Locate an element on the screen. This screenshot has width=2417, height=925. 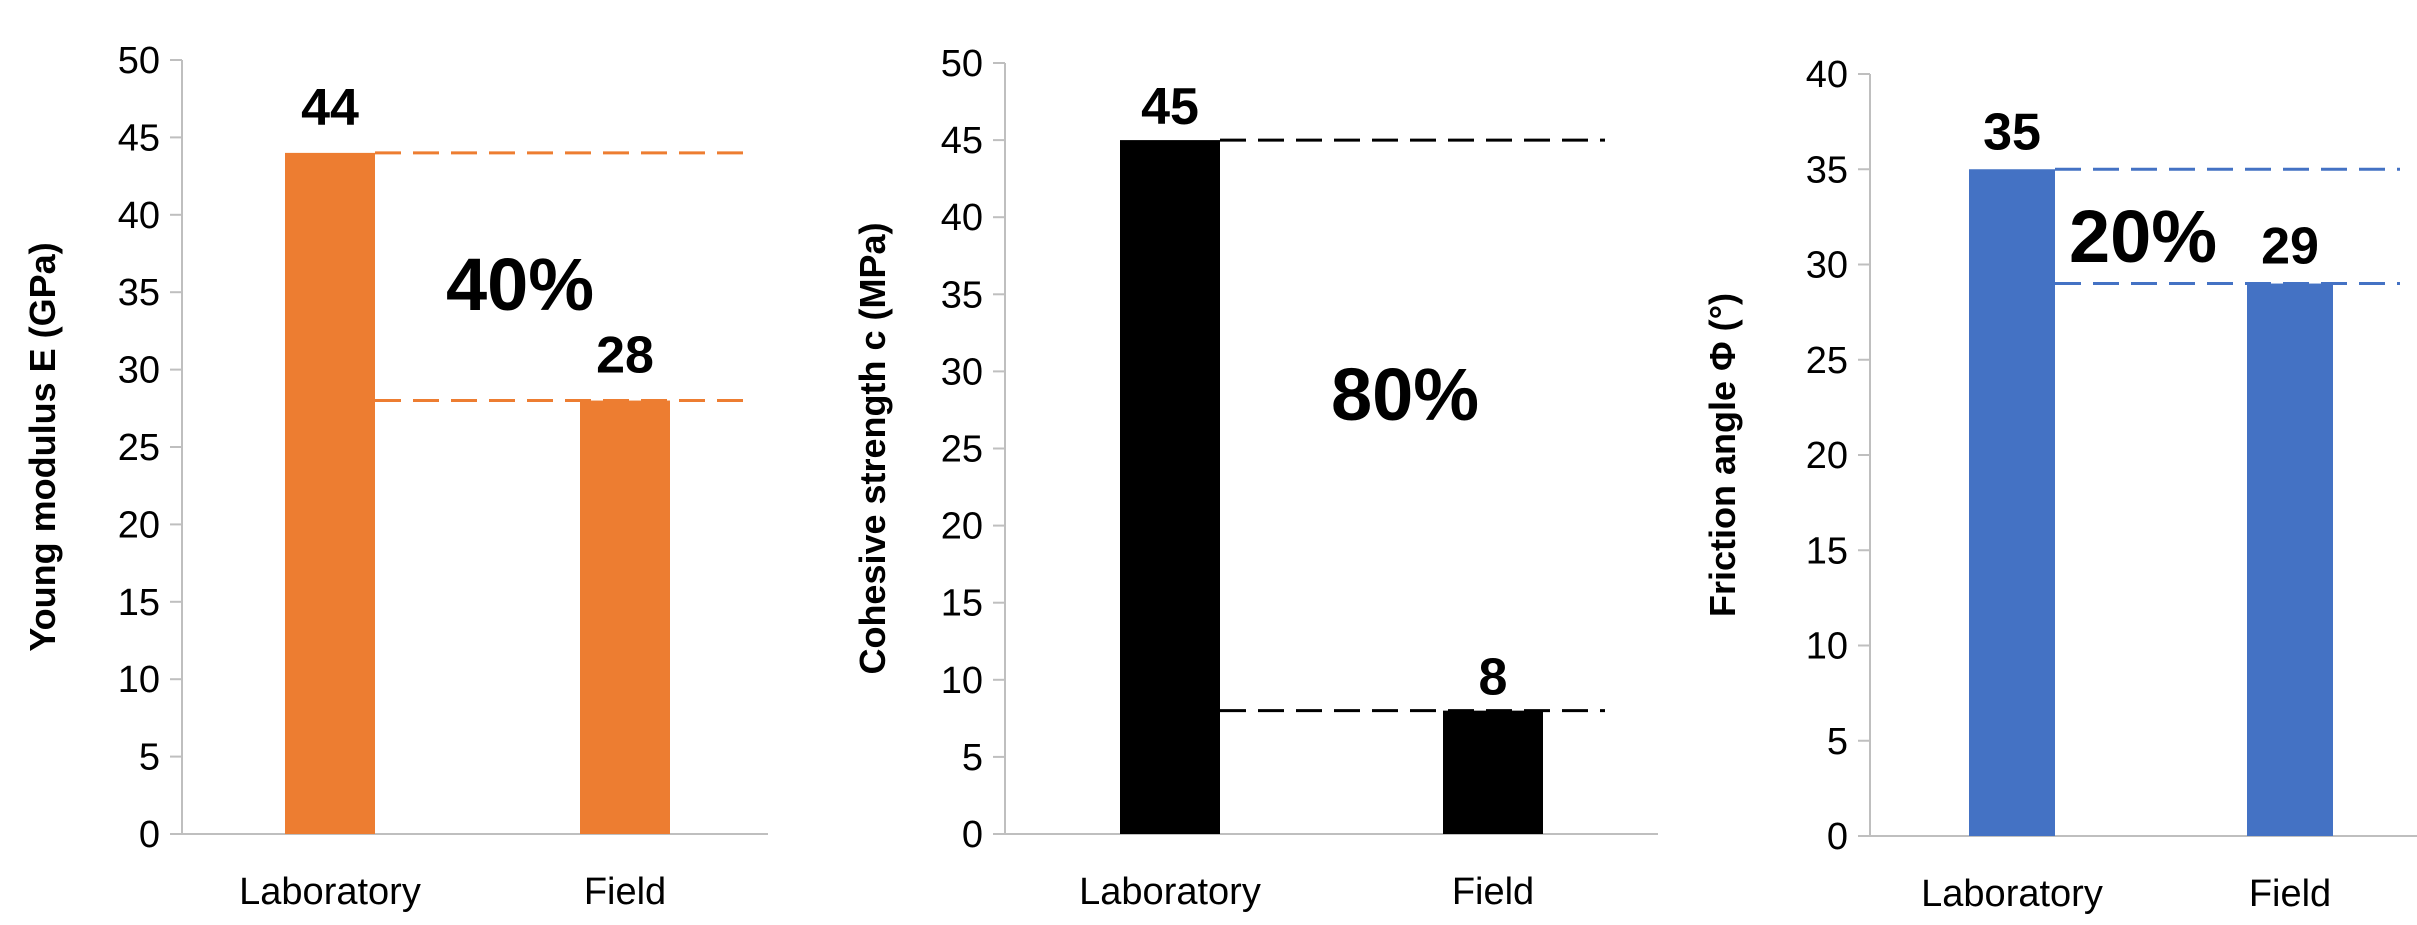
data-label: 28 is located at coordinates (625, 356).